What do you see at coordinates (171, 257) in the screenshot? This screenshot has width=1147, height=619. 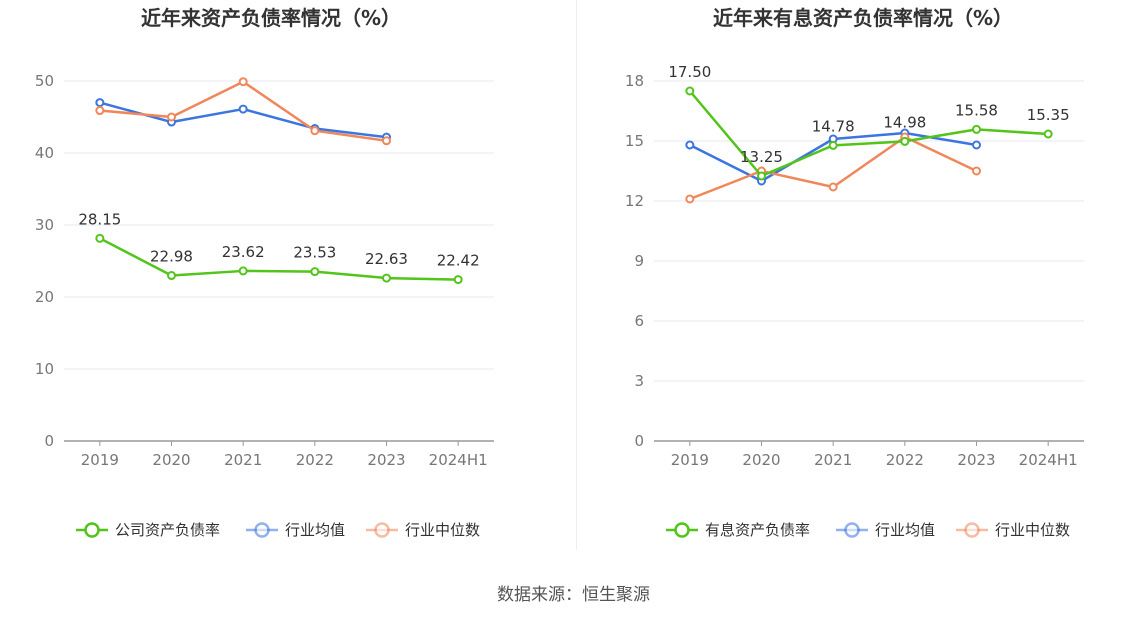 I see `data-label: 22.98` at bounding box center [171, 257].